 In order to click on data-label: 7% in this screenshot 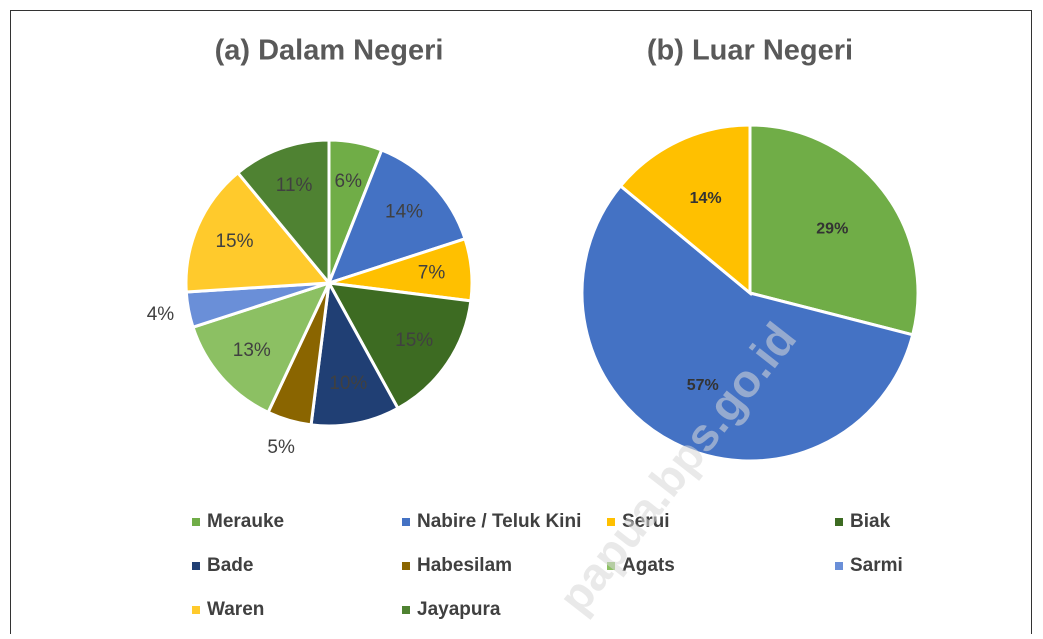, I will do `click(432, 272)`.